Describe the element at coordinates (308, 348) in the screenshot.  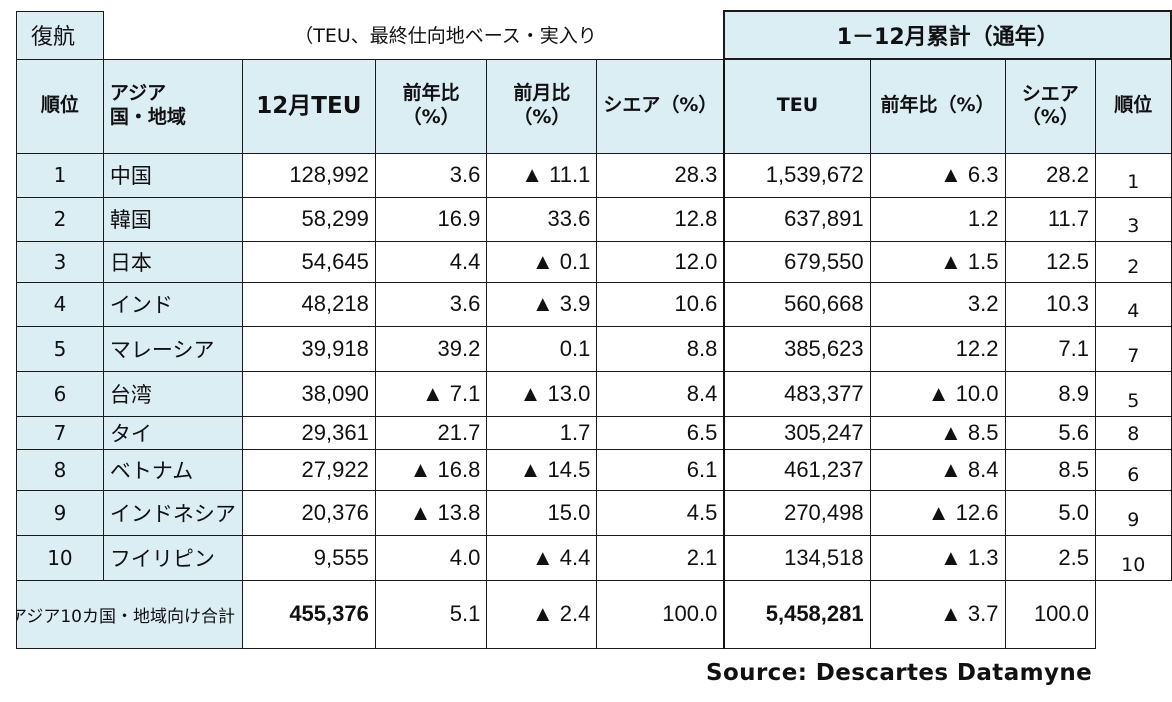
I see `row-teu-december: 39,918` at that location.